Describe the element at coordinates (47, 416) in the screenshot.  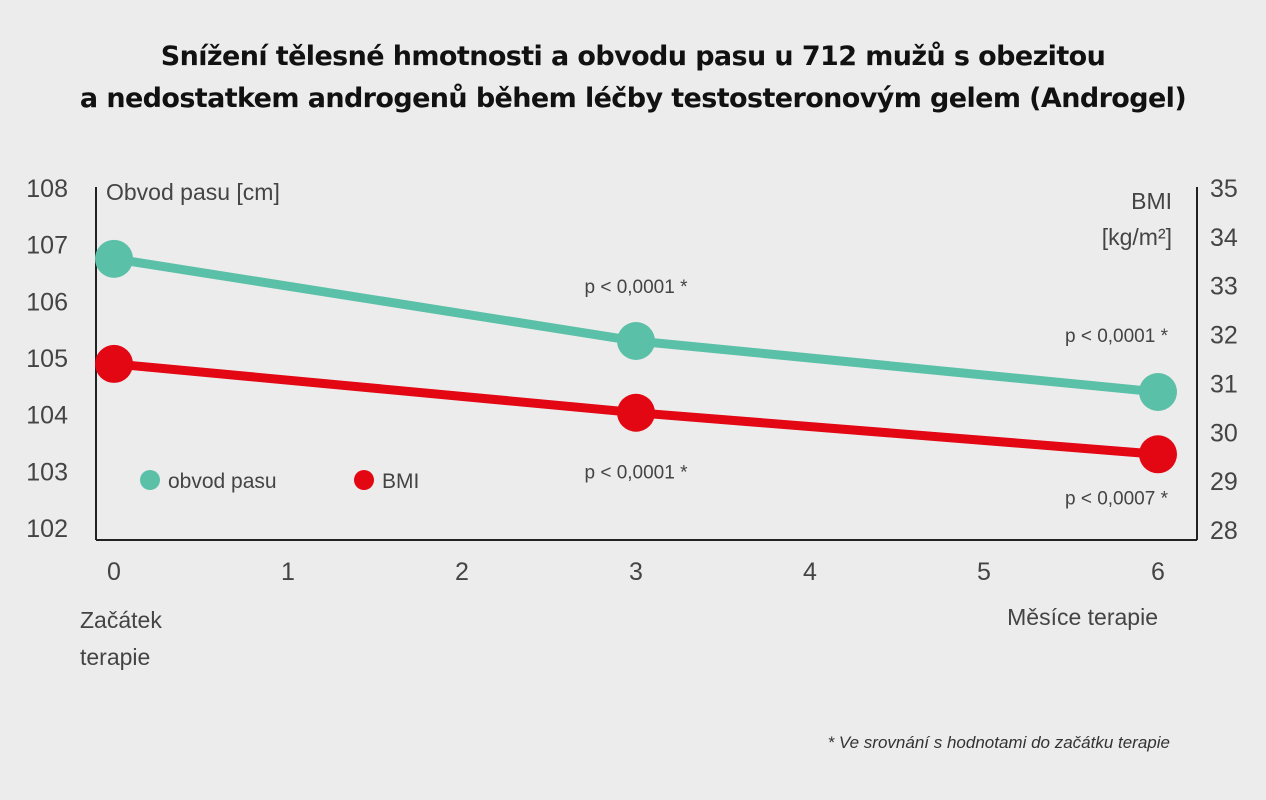
I see `left-tick-label: 104` at that location.